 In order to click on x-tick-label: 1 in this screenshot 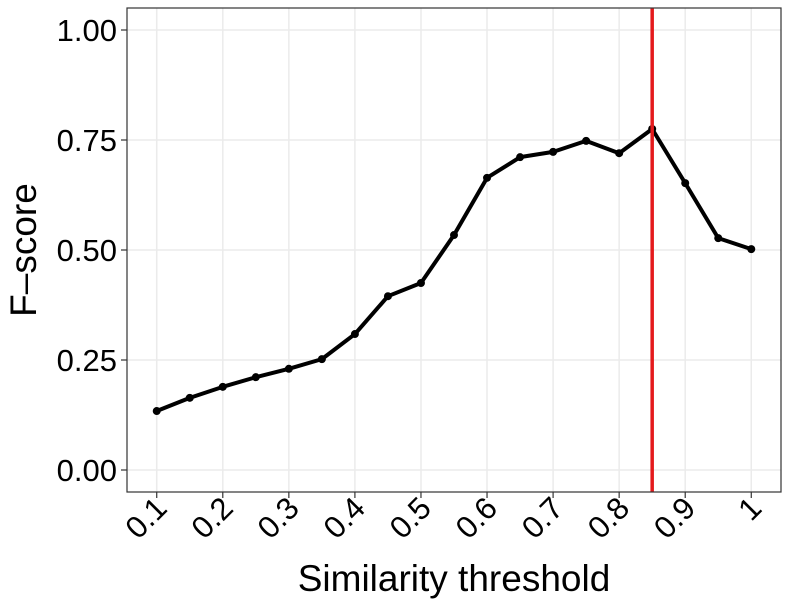, I will do `click(749, 508)`.